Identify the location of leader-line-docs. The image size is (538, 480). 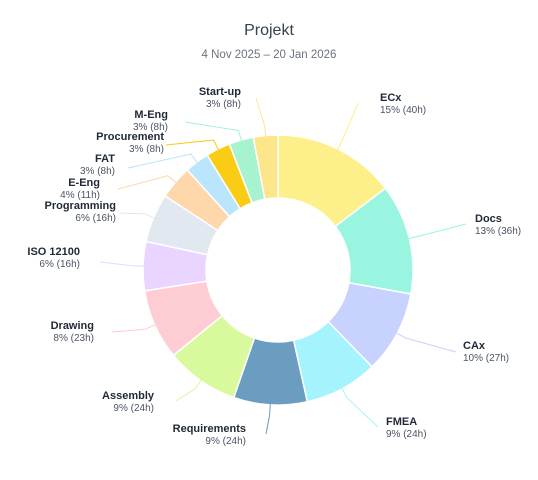
(437, 231).